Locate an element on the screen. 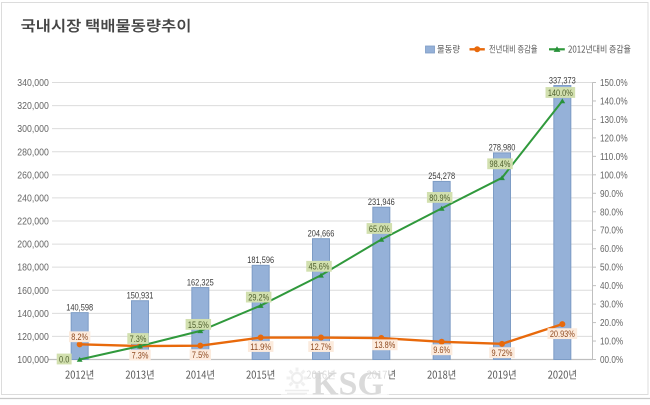  svg-text: 90.0% is located at coordinates (611, 194).